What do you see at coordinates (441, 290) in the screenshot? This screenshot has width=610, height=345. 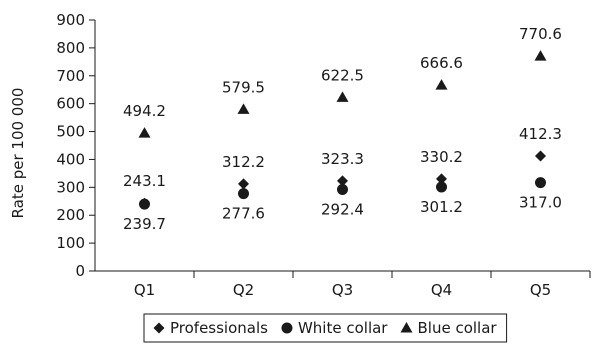 I see `x-tick-label: Q4` at bounding box center [441, 290].